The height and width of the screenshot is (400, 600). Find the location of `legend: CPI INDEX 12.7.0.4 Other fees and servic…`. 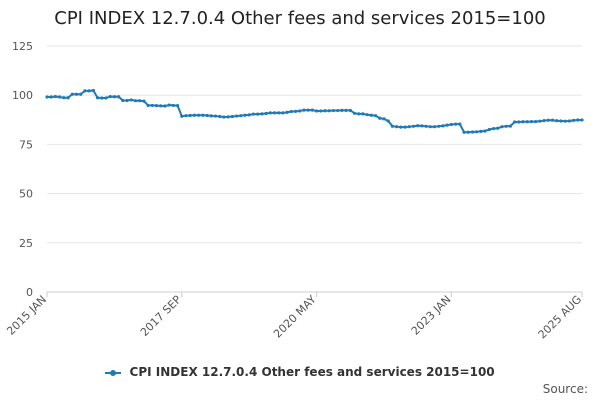

legend: CPI INDEX 12.7.0.4 Other fees and servic… is located at coordinates (300, 372).